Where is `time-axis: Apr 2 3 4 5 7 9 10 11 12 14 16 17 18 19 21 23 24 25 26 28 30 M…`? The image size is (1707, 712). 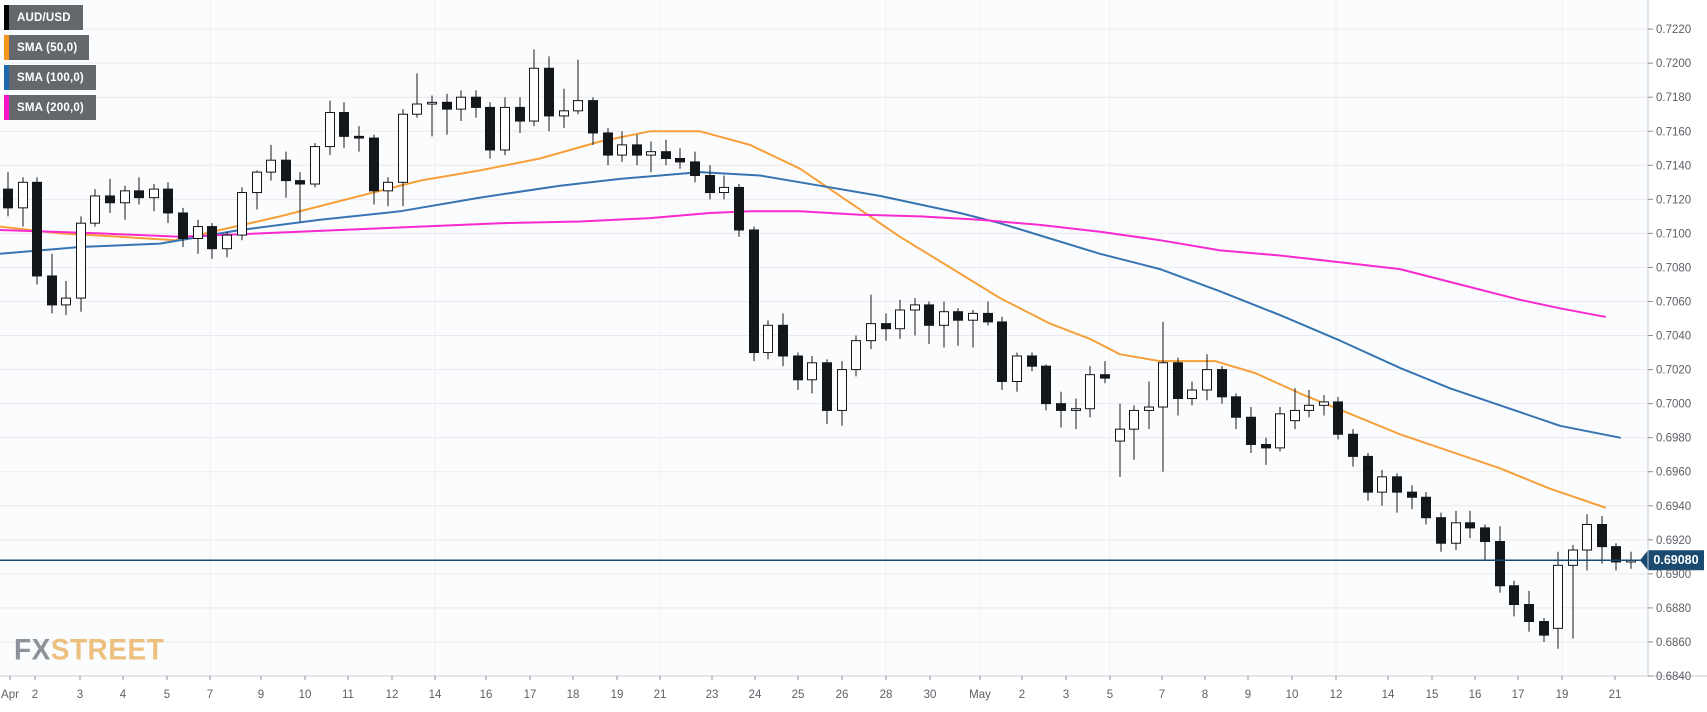
time-axis: Apr 2 3 4 5 7 9 10 11 12 14 16 17 18 19 21 23 24 25 26 28 30 M… is located at coordinates (811, 688).